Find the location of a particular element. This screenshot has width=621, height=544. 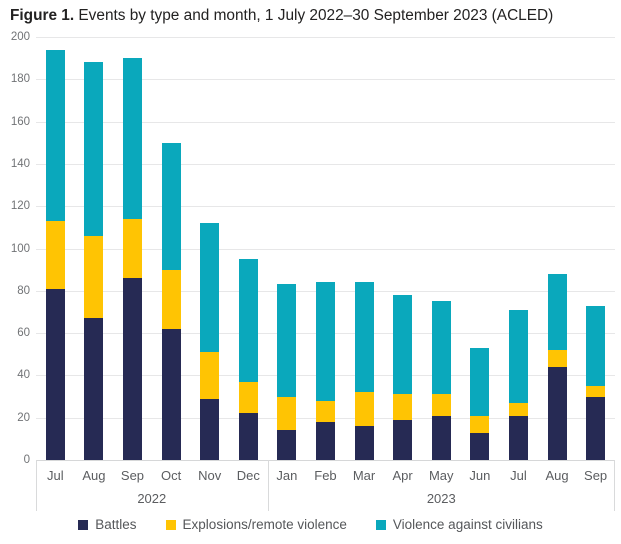

x-tick-label-6: Dec is located at coordinates (248, 475).